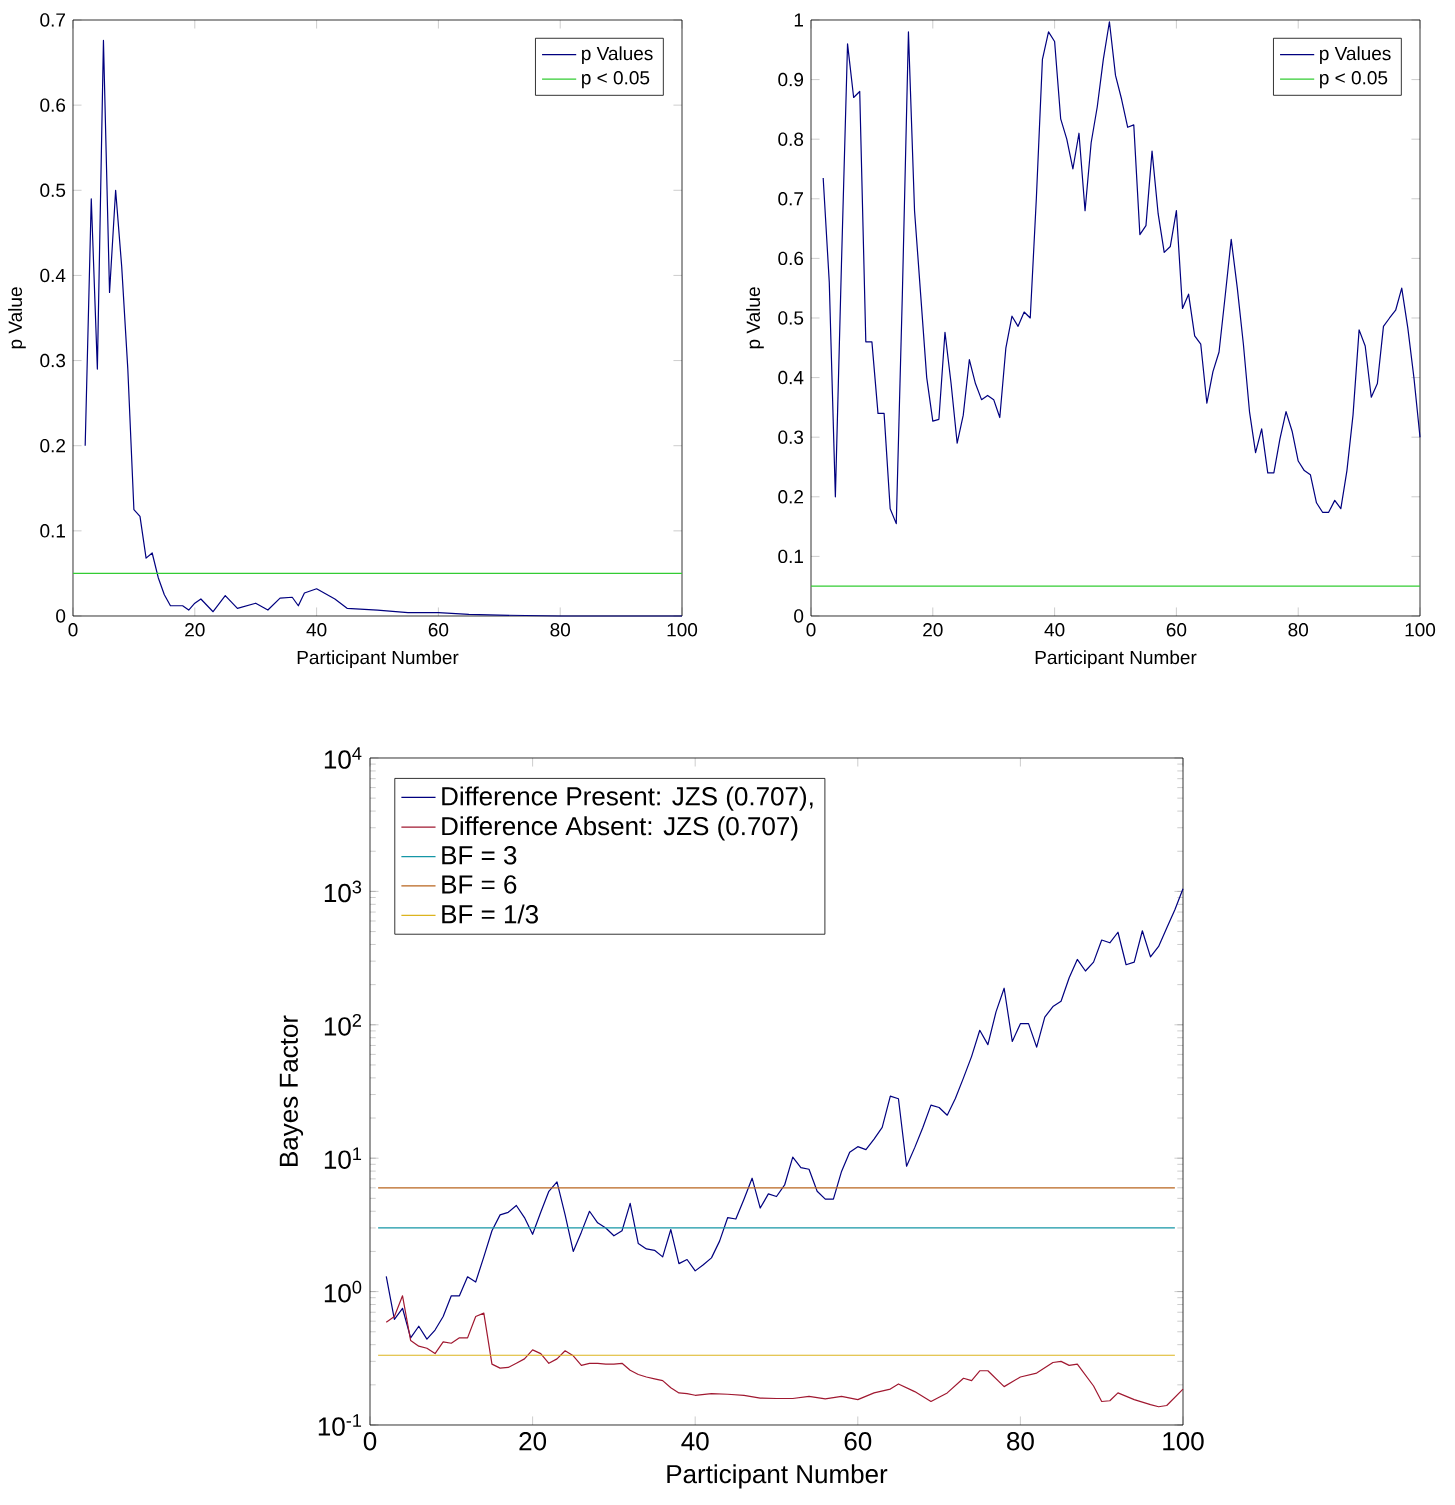 The height and width of the screenshot is (1505, 1455). Describe the element at coordinates (291, 1090) in the screenshot. I see `y-axis-title: Bayes Factor` at that location.